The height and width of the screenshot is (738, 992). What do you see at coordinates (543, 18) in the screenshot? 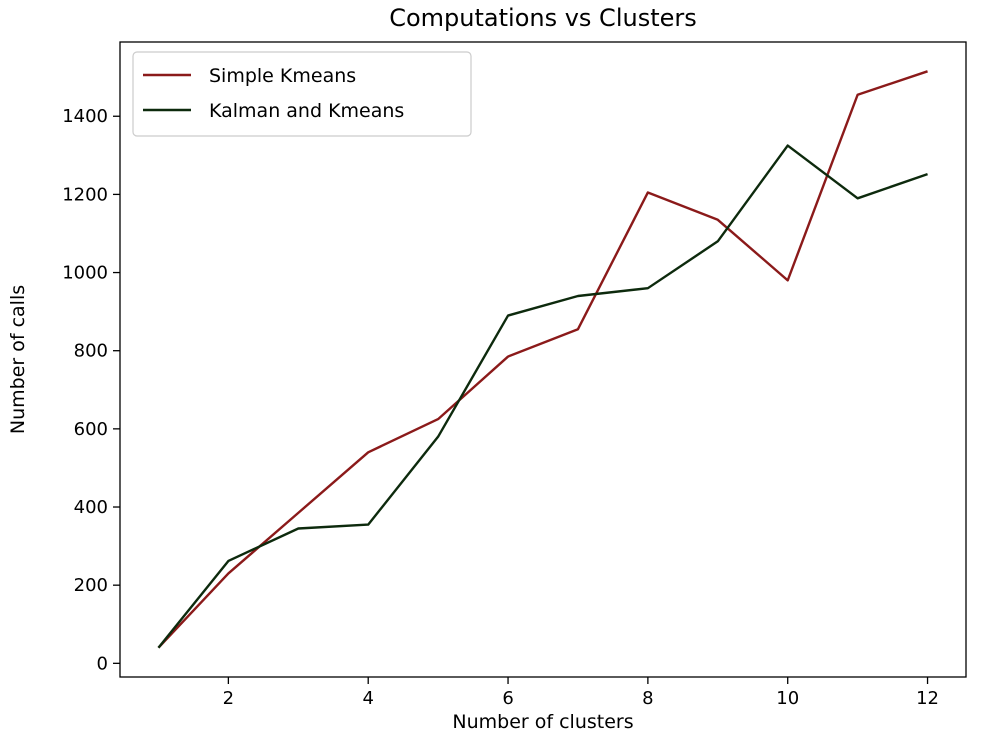
I see `chart-title: Computations vs Clusters` at bounding box center [543, 18].